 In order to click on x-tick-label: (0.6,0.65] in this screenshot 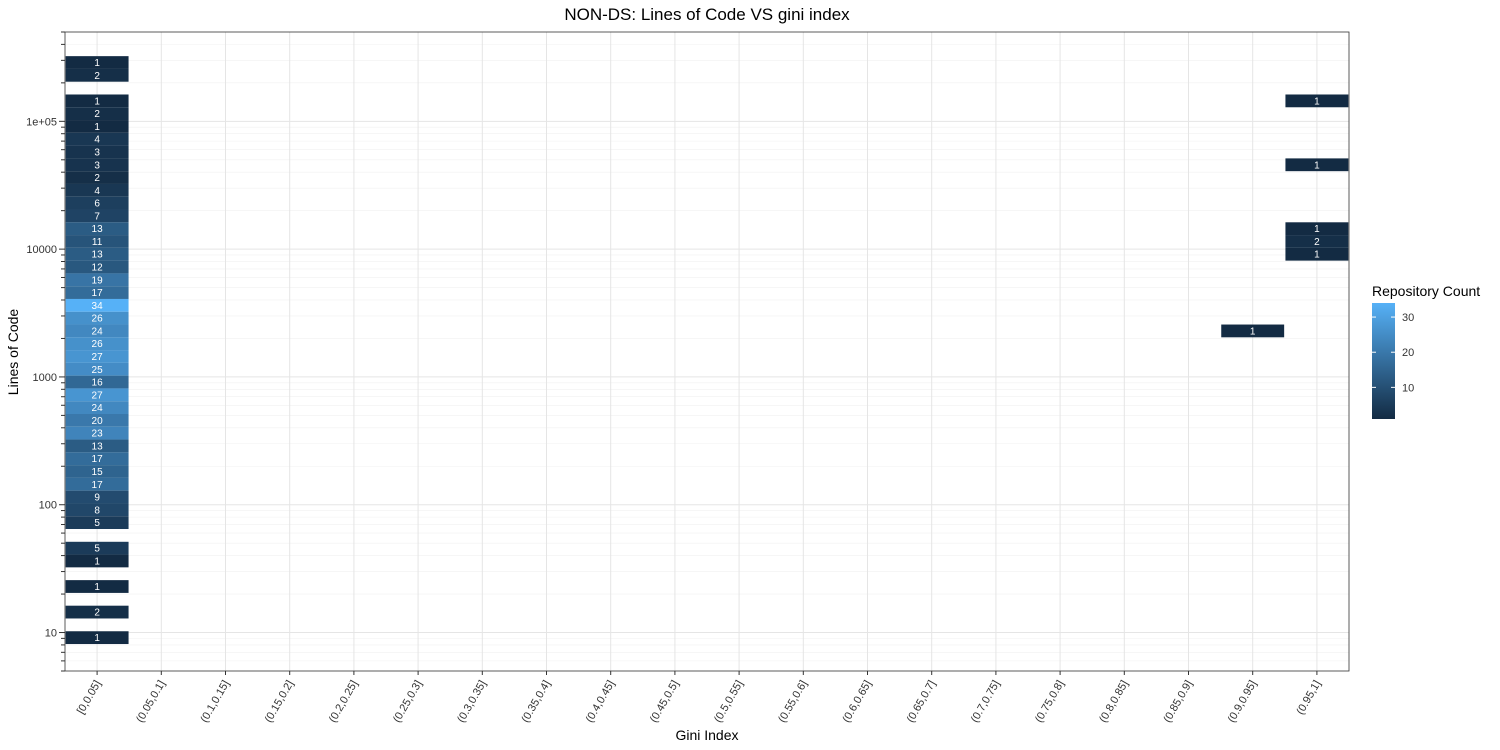, I will do `click(857, 702)`.